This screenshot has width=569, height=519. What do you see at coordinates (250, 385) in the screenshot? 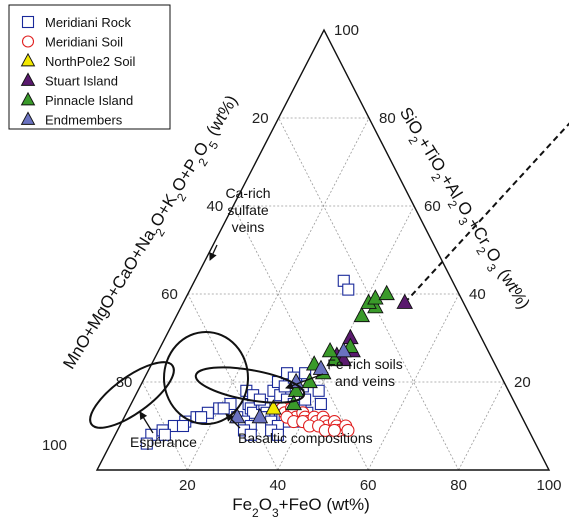
I see `fe-rich-ellipse` at bounding box center [250, 385].